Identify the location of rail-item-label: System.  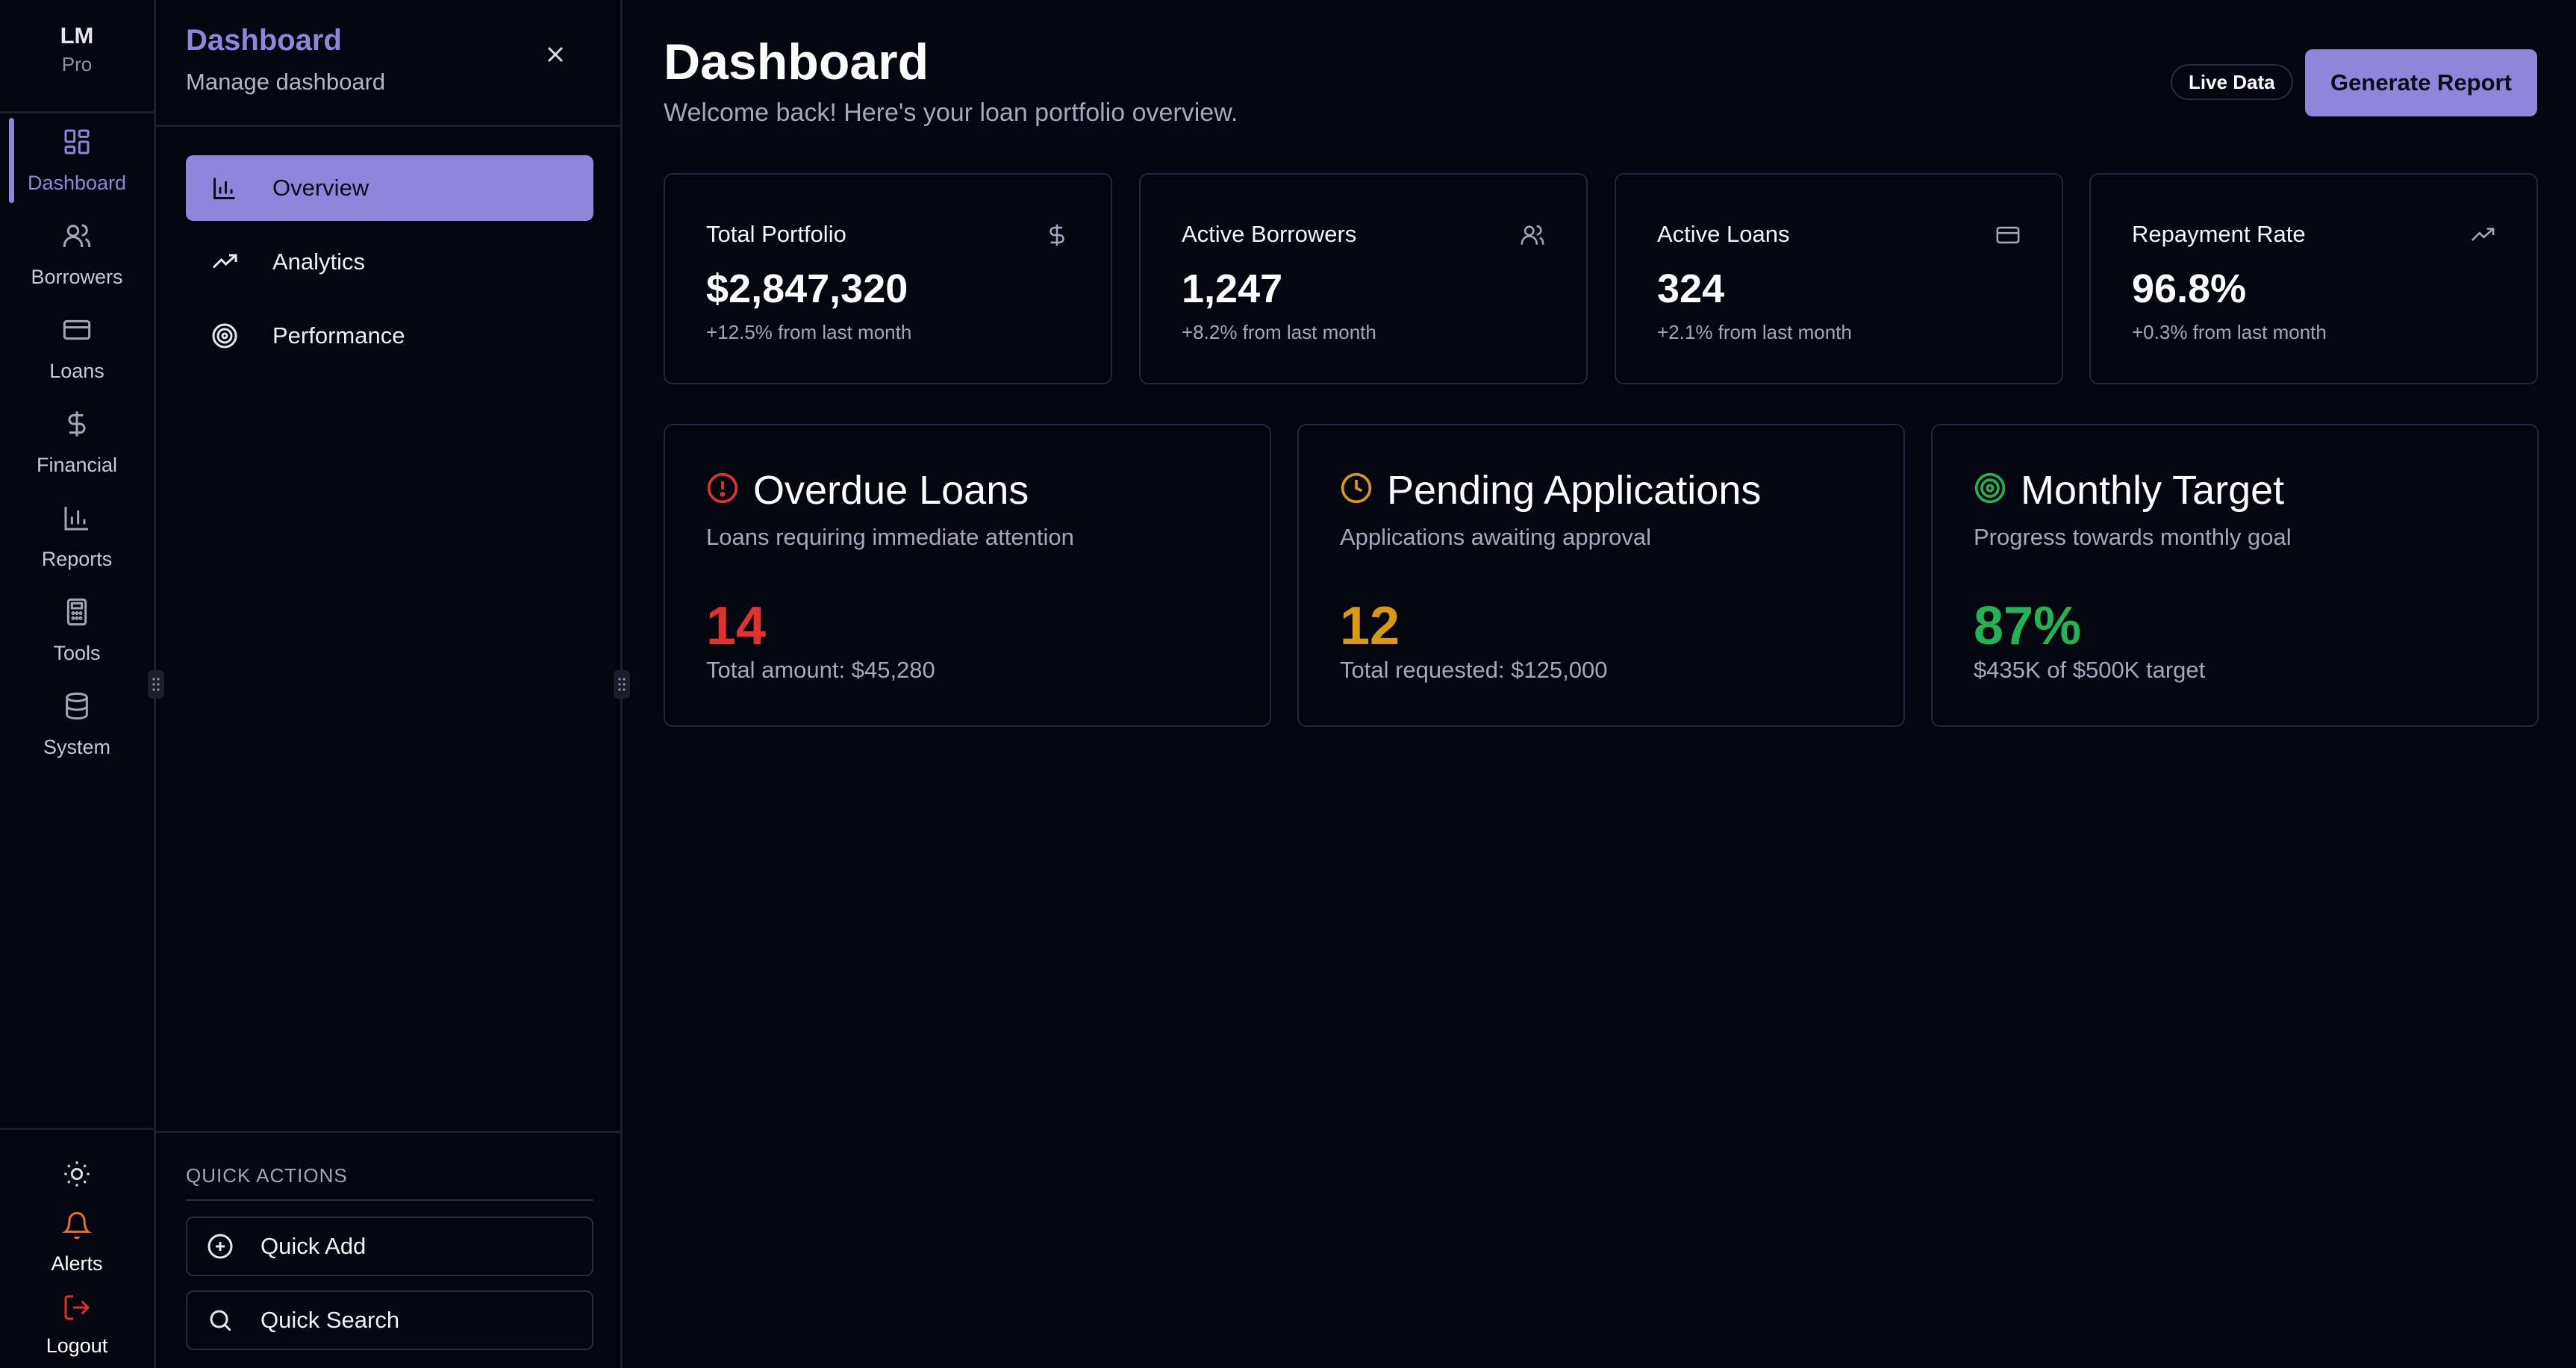
(77, 747).